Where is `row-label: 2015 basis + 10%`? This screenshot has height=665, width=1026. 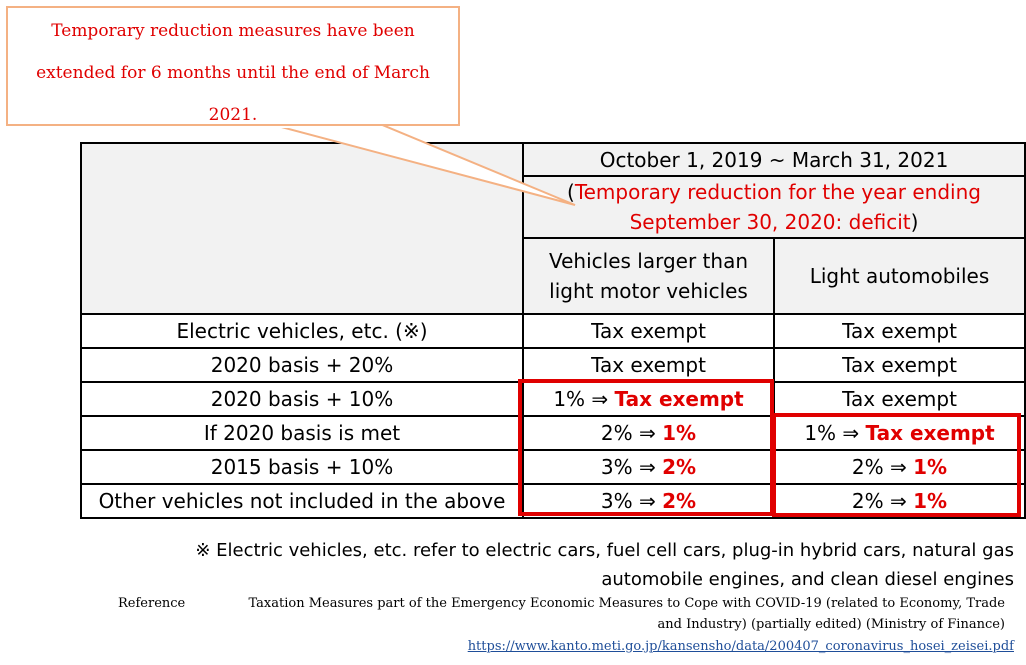
row-label: 2015 basis + 10% is located at coordinates (302, 467).